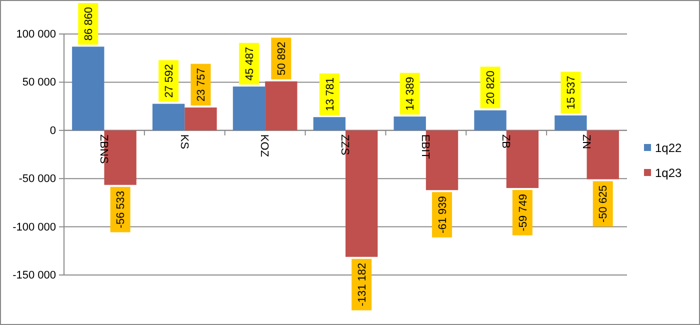 The width and height of the screenshot is (700, 325). Describe the element at coordinates (491, 87) in the screenshot. I see `data-label: 20 820` at that location.